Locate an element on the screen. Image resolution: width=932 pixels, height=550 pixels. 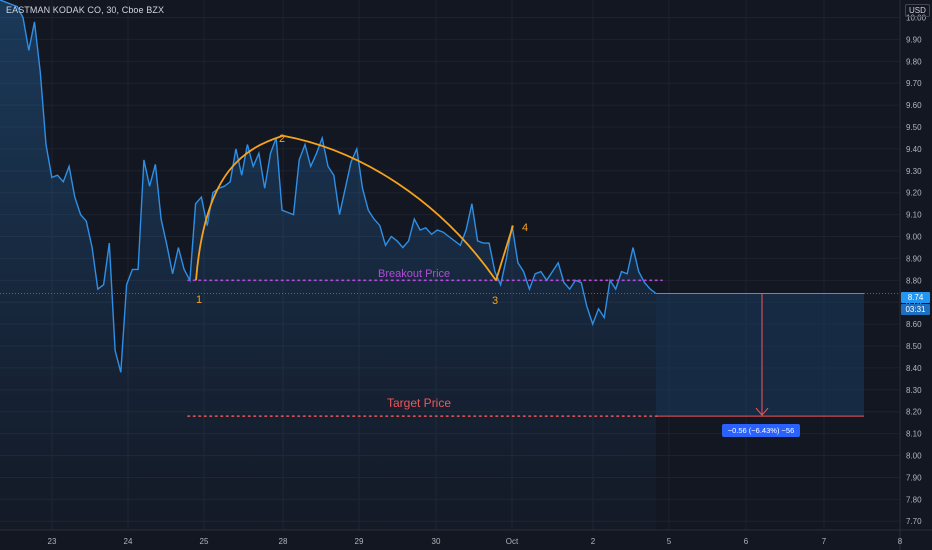
target-label: Target Price is located at coordinates (419, 403).